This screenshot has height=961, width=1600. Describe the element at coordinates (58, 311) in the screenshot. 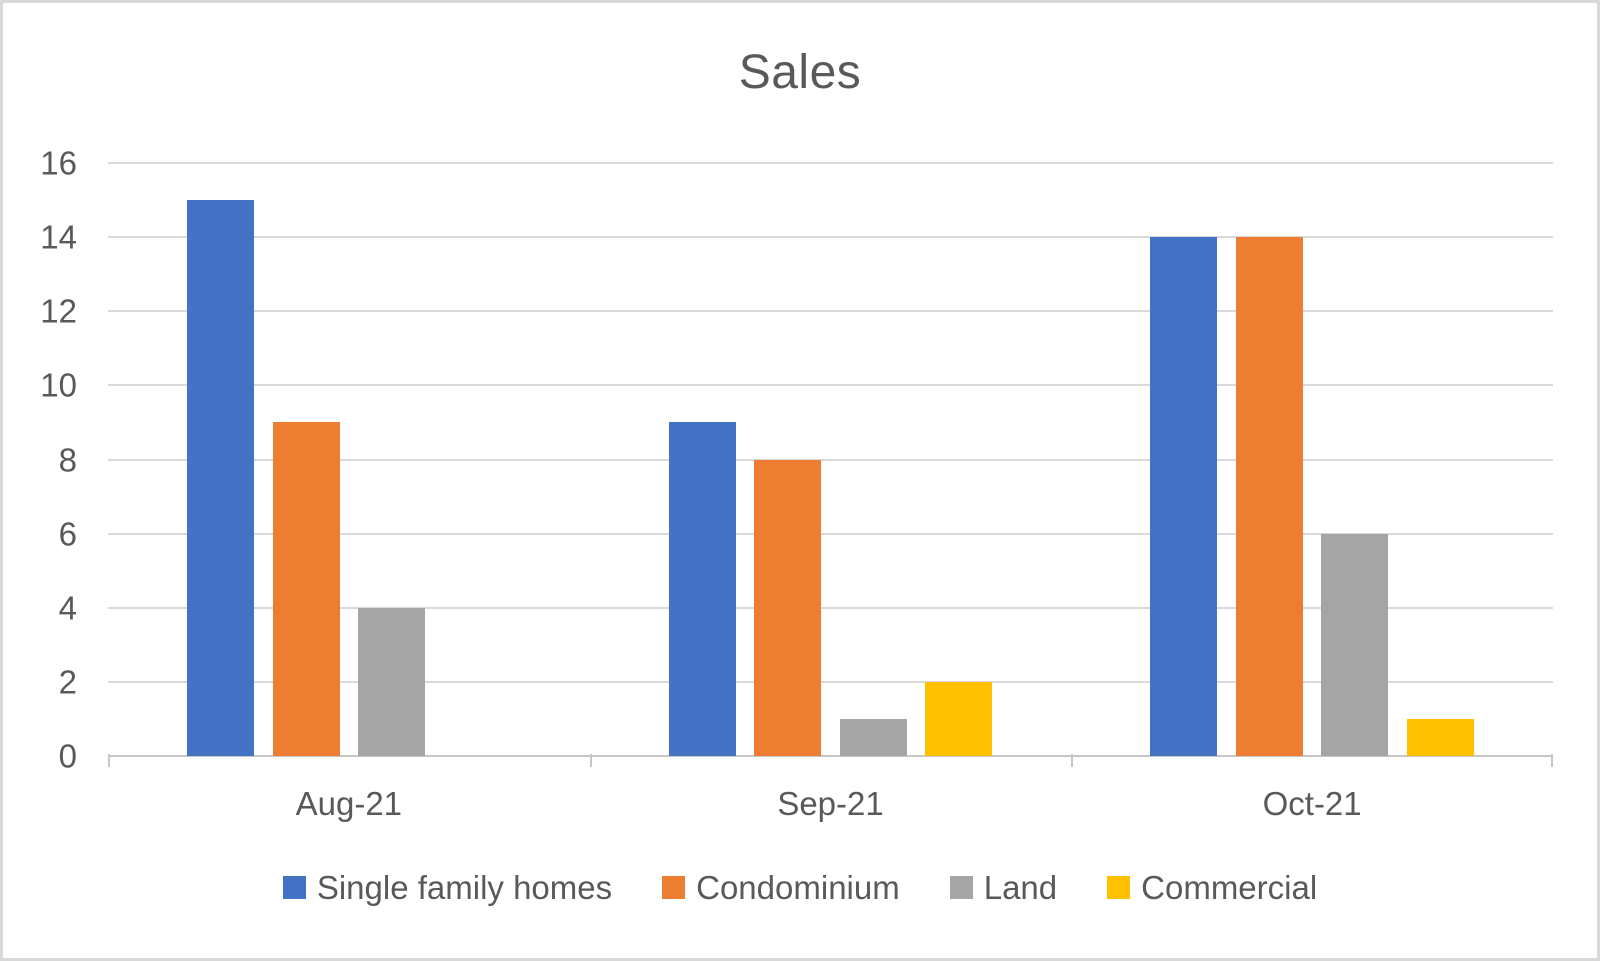

I see `y-tick-label-12: 12` at that location.